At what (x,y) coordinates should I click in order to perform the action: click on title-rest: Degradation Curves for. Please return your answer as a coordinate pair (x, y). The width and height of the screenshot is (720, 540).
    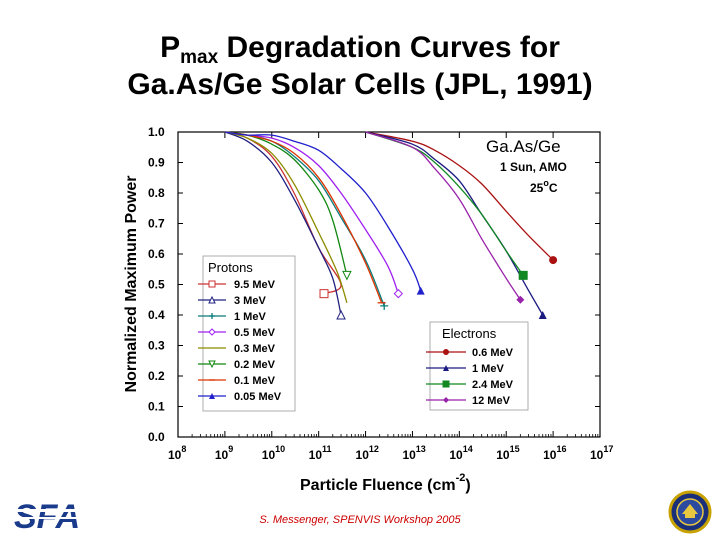
    Looking at the image, I should click on (389, 47).